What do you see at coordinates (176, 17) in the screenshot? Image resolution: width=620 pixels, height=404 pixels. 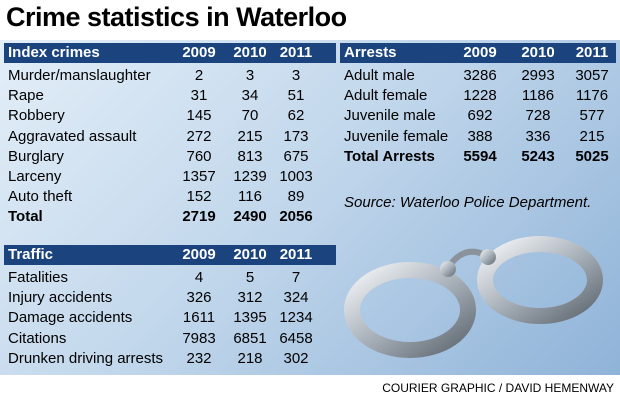 I see `title: Crime statistics in Waterloo` at bounding box center [176, 17].